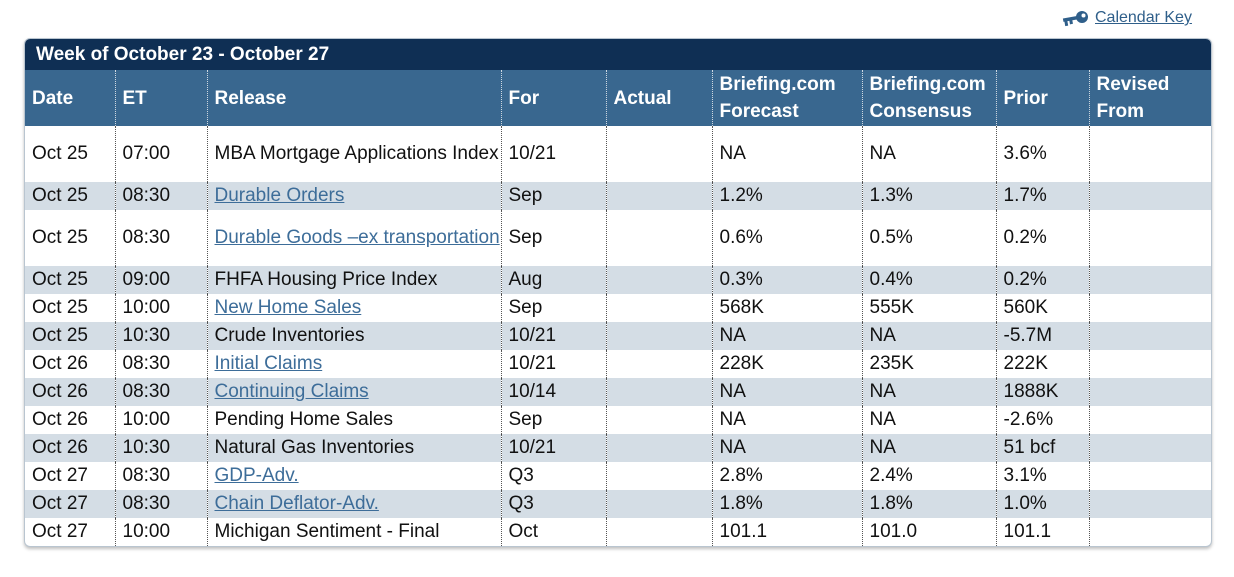  What do you see at coordinates (1042, 448) in the screenshot?
I see `cell-prior: 51 bcf` at bounding box center [1042, 448].